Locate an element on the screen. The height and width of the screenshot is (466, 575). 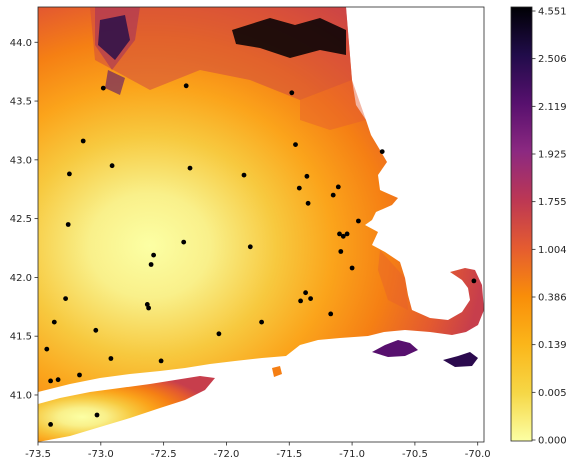
colorbar-tick-label: 1.925 is located at coordinates (552, 155).